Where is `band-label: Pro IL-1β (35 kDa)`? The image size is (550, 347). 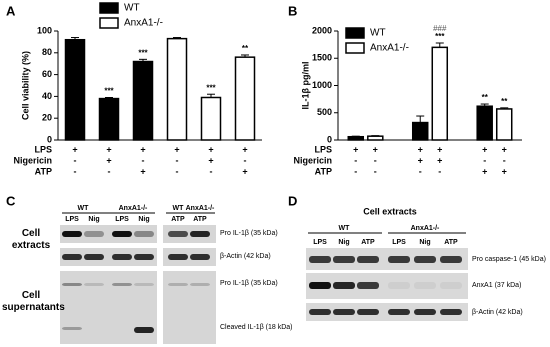
band-label: Pro IL-1β (35 kDa) is located at coordinates (249, 283).